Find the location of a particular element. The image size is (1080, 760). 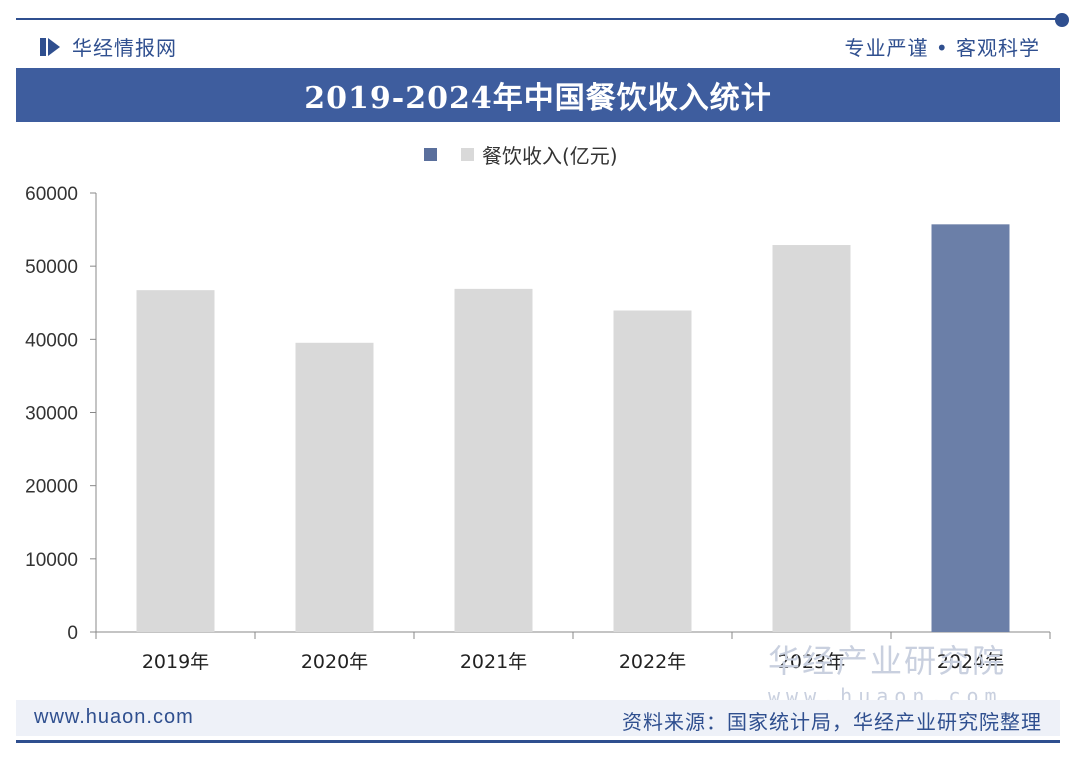

footer: www.huaon.com 资料来源：国家统计局，华经产业研究院整理 is located at coordinates (538, 718).